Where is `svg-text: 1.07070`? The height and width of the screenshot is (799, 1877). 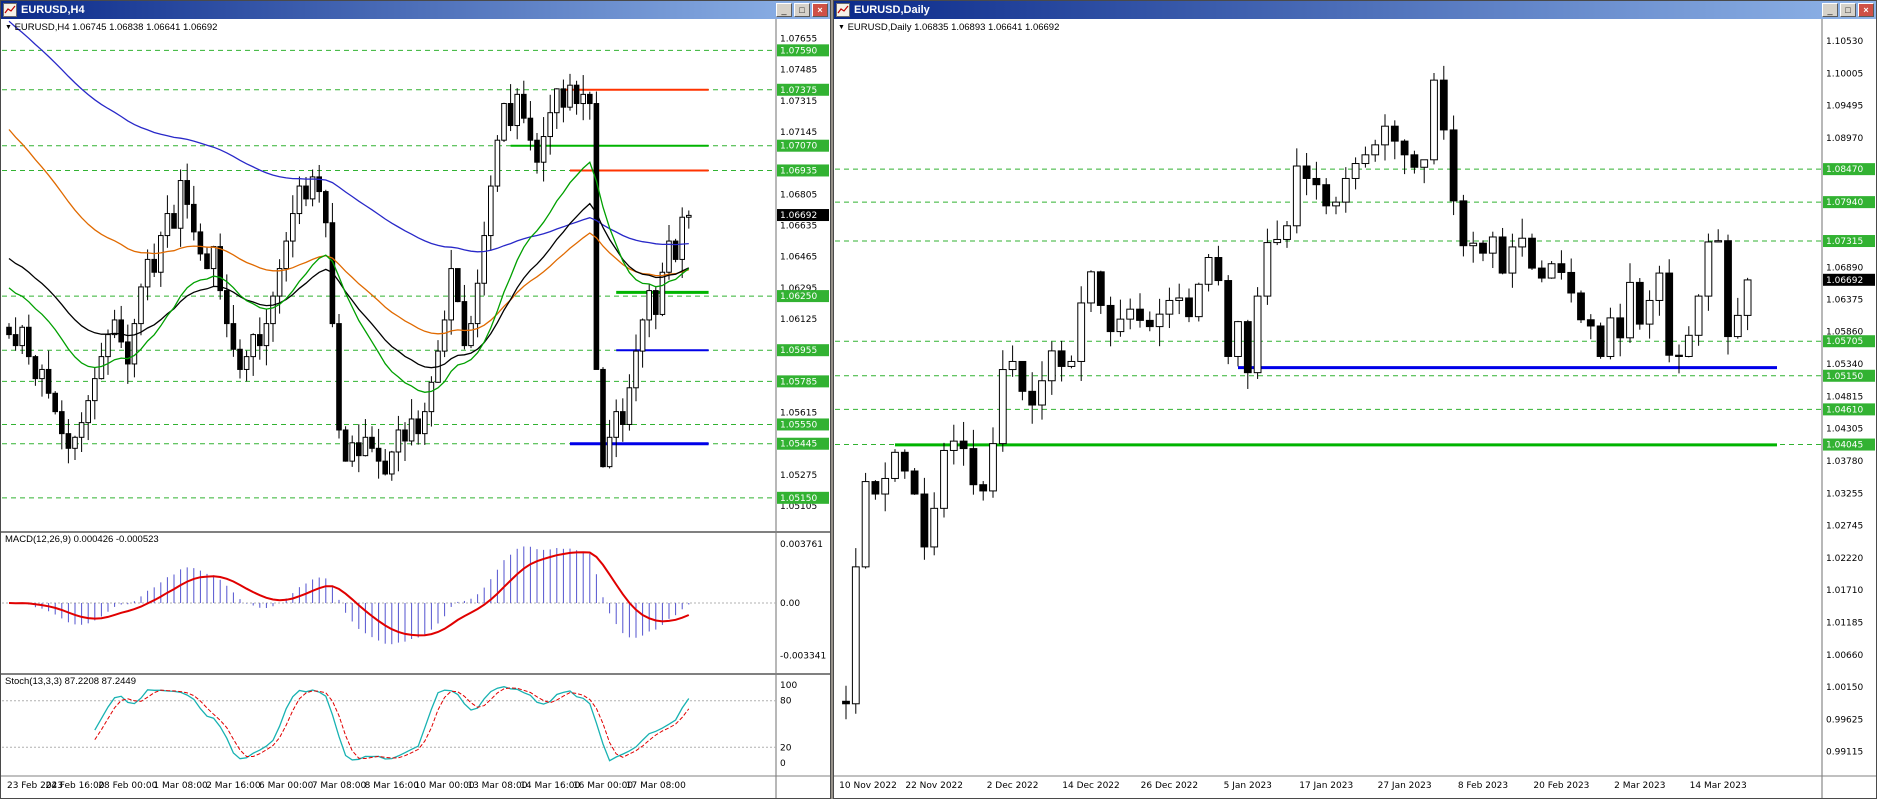
svg-text: 1.07070 is located at coordinates (798, 147).